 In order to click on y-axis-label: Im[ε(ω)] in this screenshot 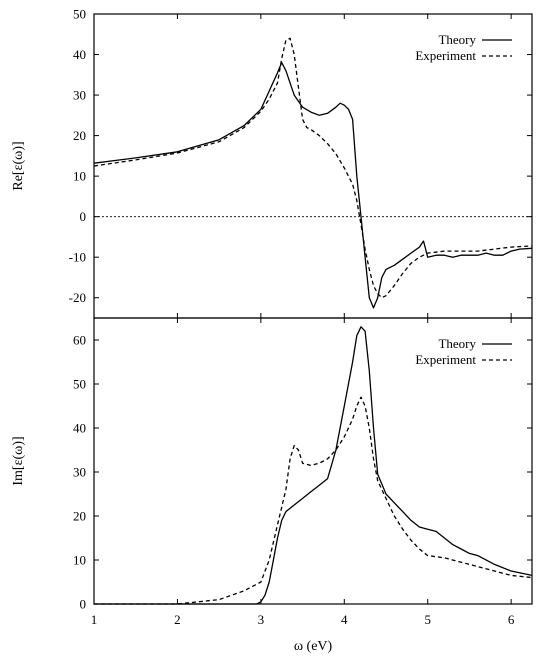, I will do `click(18, 460)`.